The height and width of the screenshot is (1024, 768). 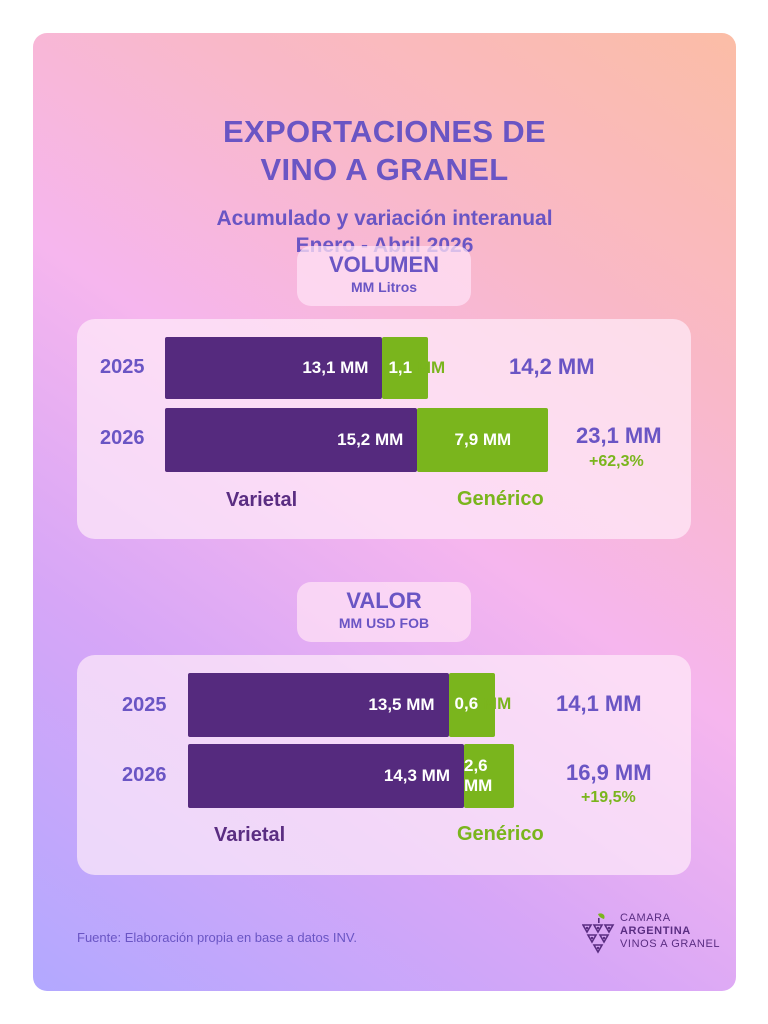 I want to click on volumen-2026-varietal-bar: 15,2 MM, so click(x=291, y=440).